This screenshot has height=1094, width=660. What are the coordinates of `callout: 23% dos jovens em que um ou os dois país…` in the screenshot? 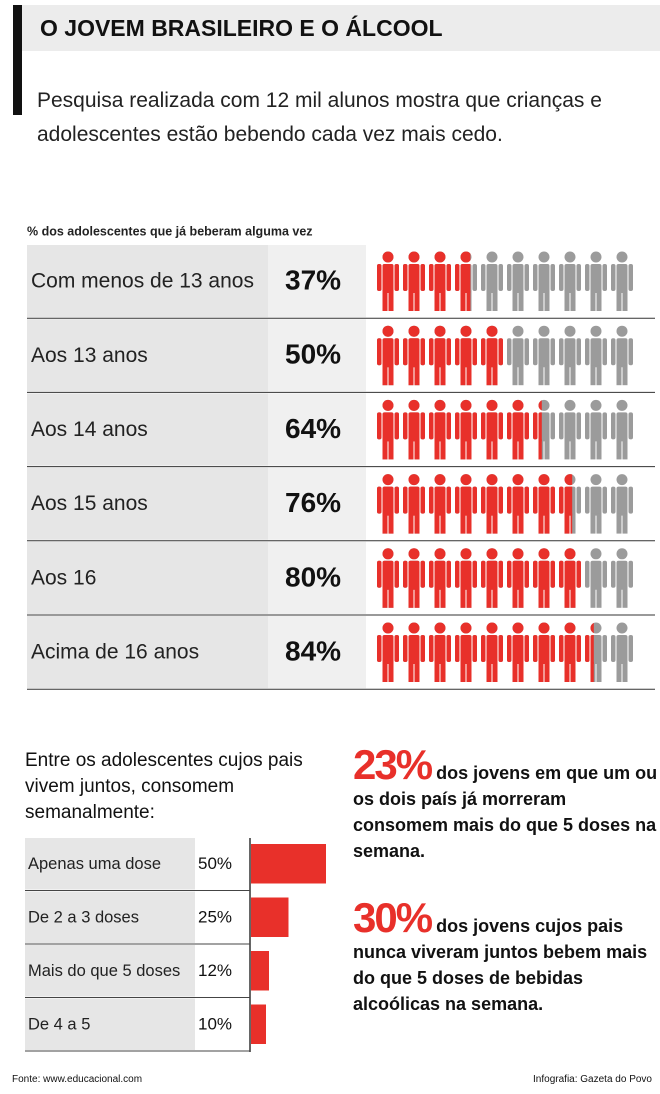 It's located at (505, 804).